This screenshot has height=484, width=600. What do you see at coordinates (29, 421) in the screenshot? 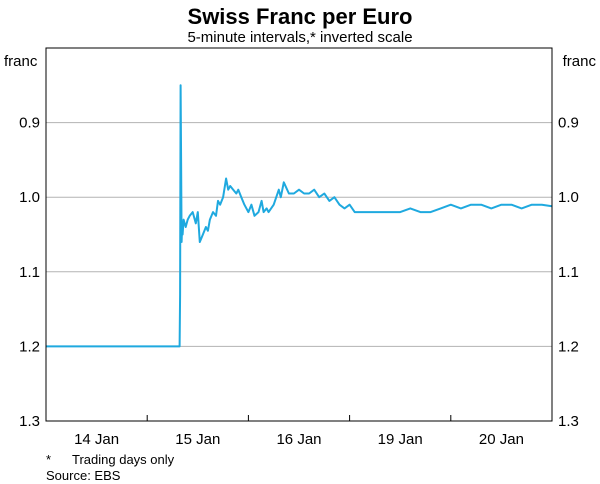
I see `y-tick-label-left: 1.3` at bounding box center [29, 421].